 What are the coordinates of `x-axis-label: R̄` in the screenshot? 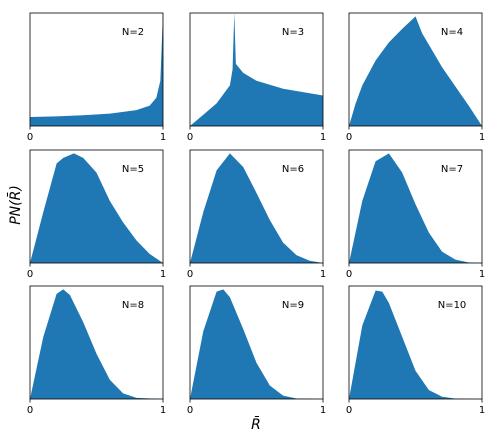 It's located at (256, 424).